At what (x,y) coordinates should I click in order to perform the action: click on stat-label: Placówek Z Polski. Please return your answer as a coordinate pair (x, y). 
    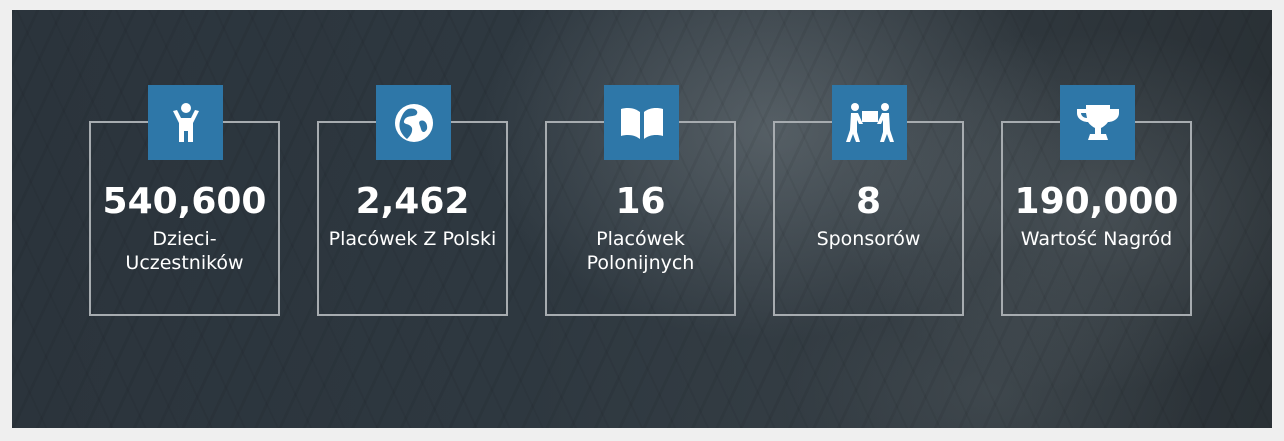
    Looking at the image, I should click on (412, 239).